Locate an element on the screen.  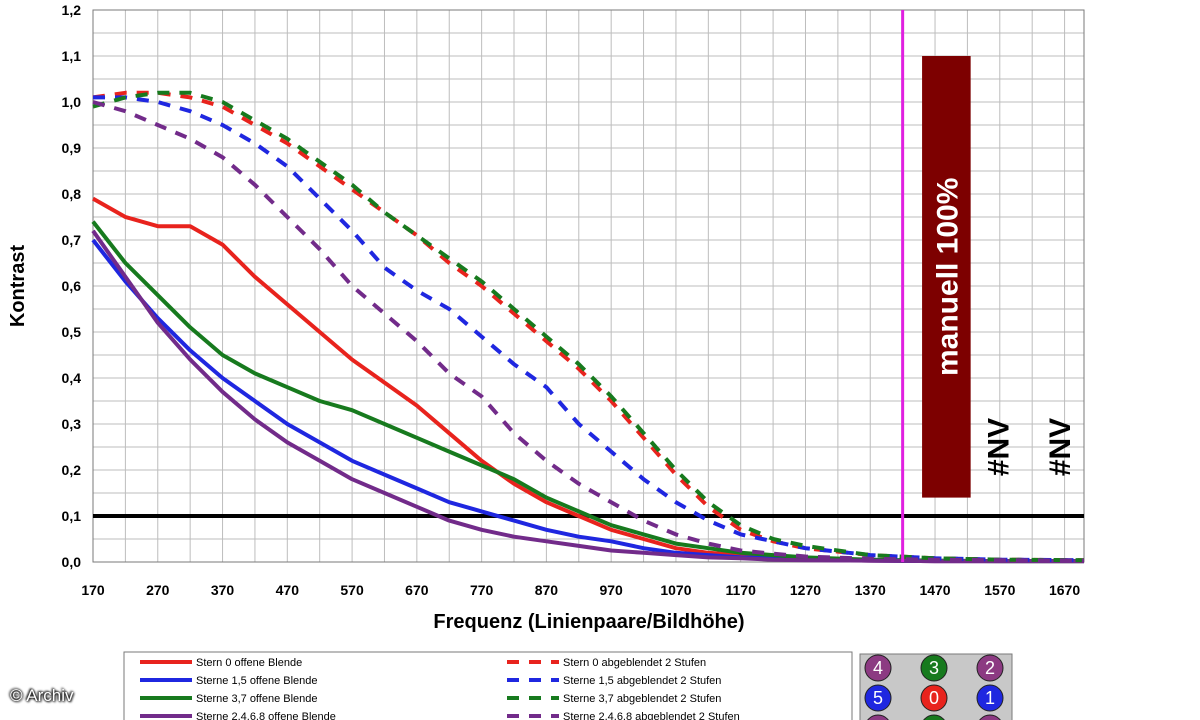
legend-label: Sterne 3,7 offene Blende is located at coordinates (257, 699).